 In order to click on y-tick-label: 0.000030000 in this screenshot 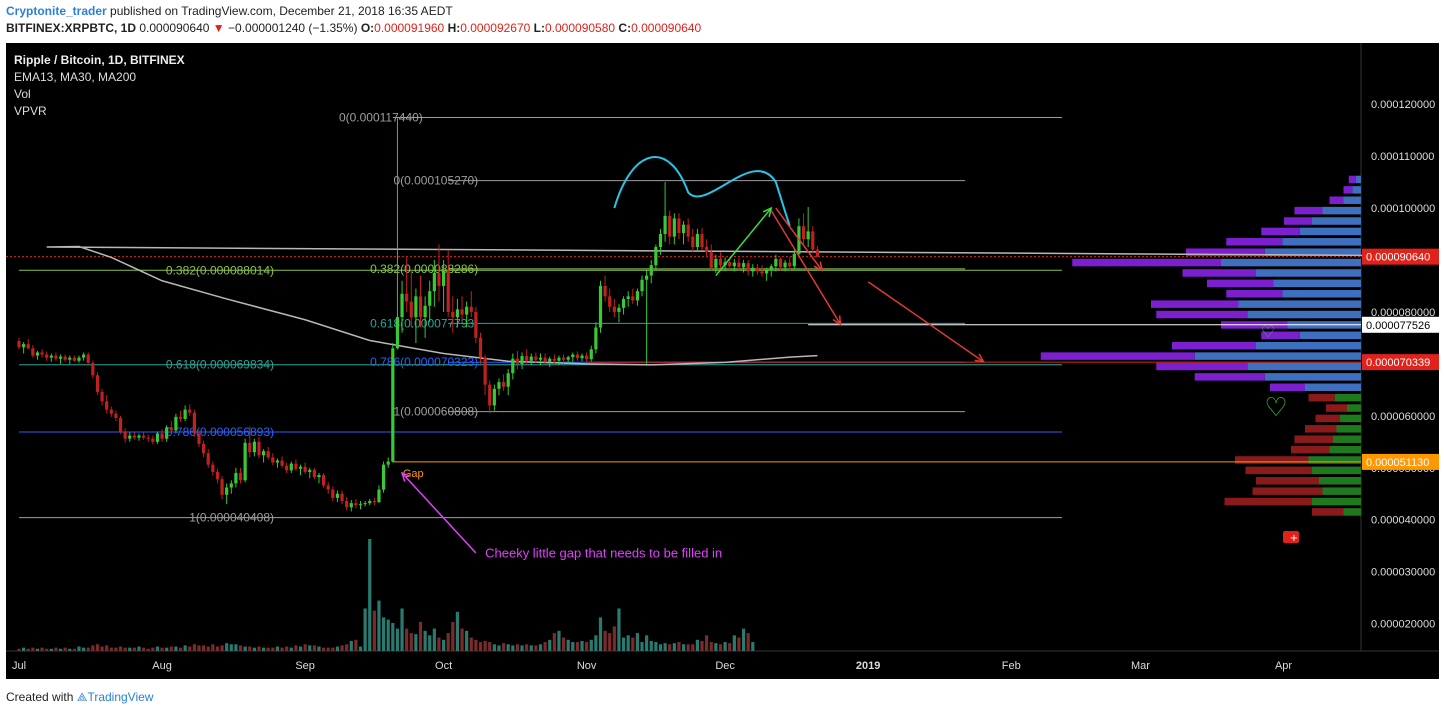, I will do `click(1403, 573)`.